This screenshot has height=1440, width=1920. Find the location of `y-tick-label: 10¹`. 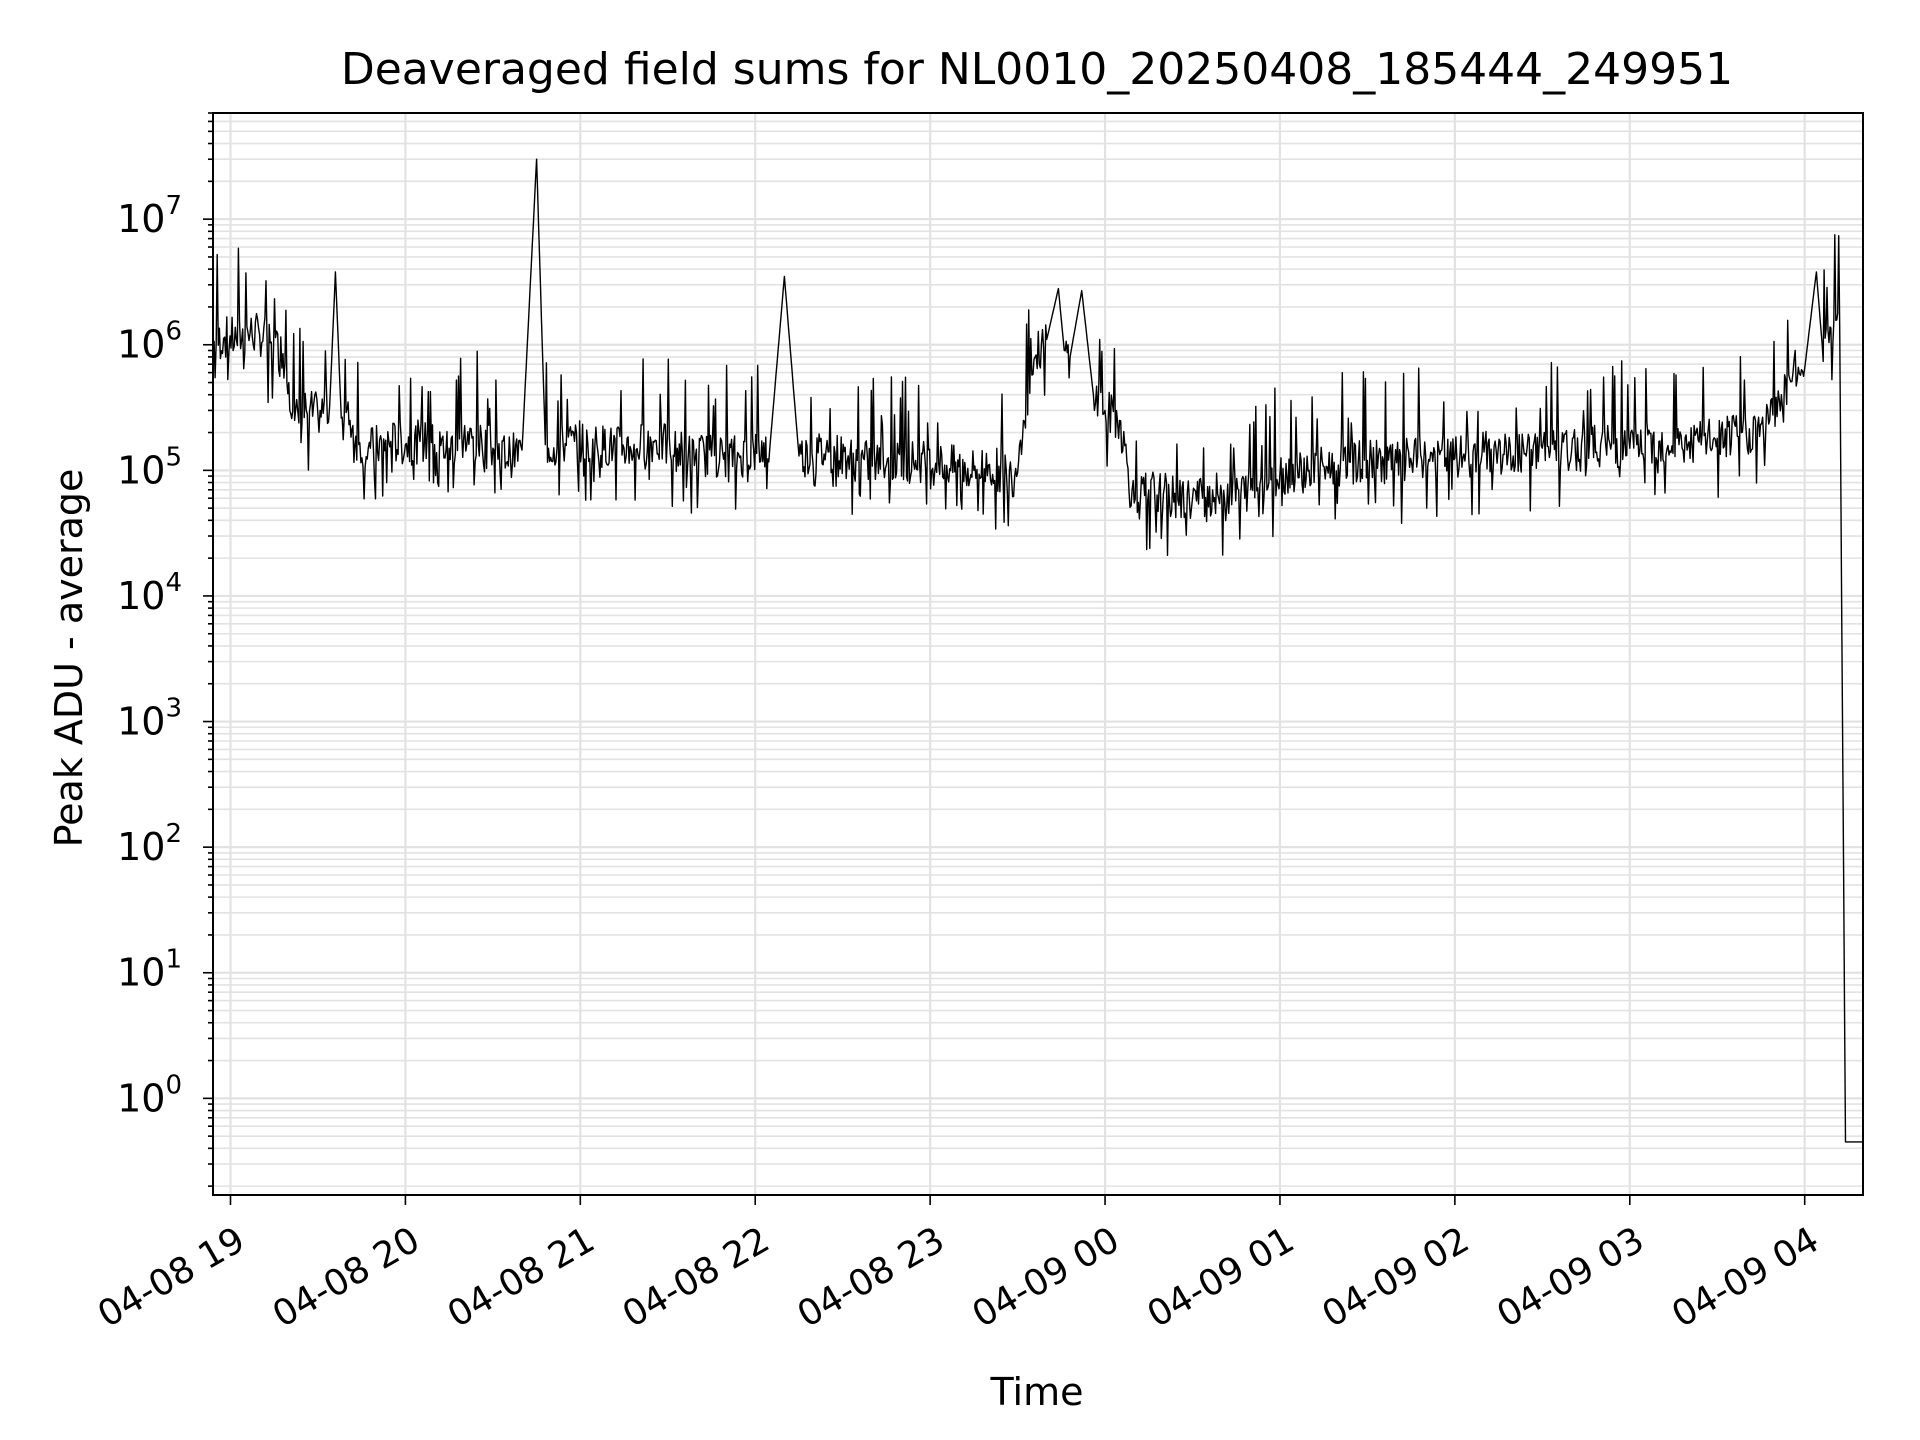

y-tick-label: 10¹ is located at coordinates (149, 970).